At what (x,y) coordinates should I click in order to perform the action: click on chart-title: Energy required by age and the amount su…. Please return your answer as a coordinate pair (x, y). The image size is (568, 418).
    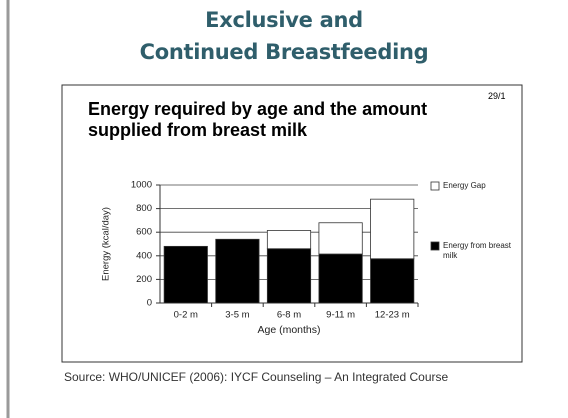
    Looking at the image, I should click on (258, 119).